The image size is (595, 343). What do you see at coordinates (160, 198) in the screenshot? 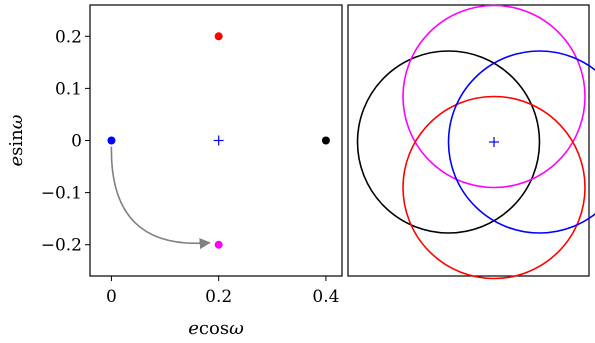
I see `trajectory-arrow` at bounding box center [160, 198].